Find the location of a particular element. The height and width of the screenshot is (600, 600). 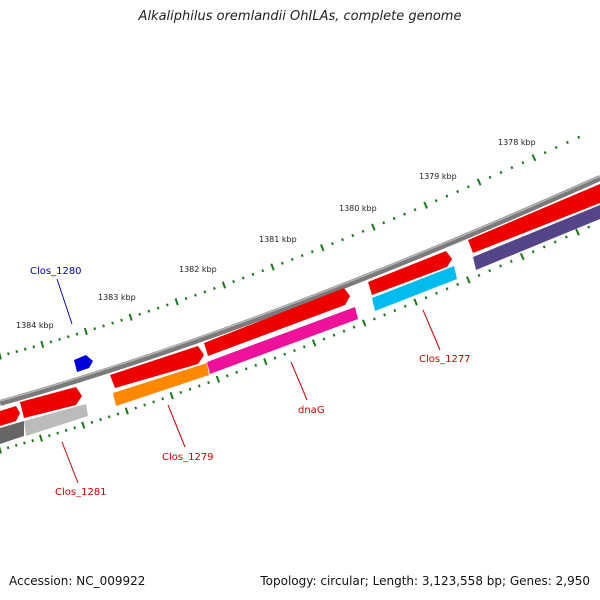

gene-dark-left is located at coordinates (12, 432).